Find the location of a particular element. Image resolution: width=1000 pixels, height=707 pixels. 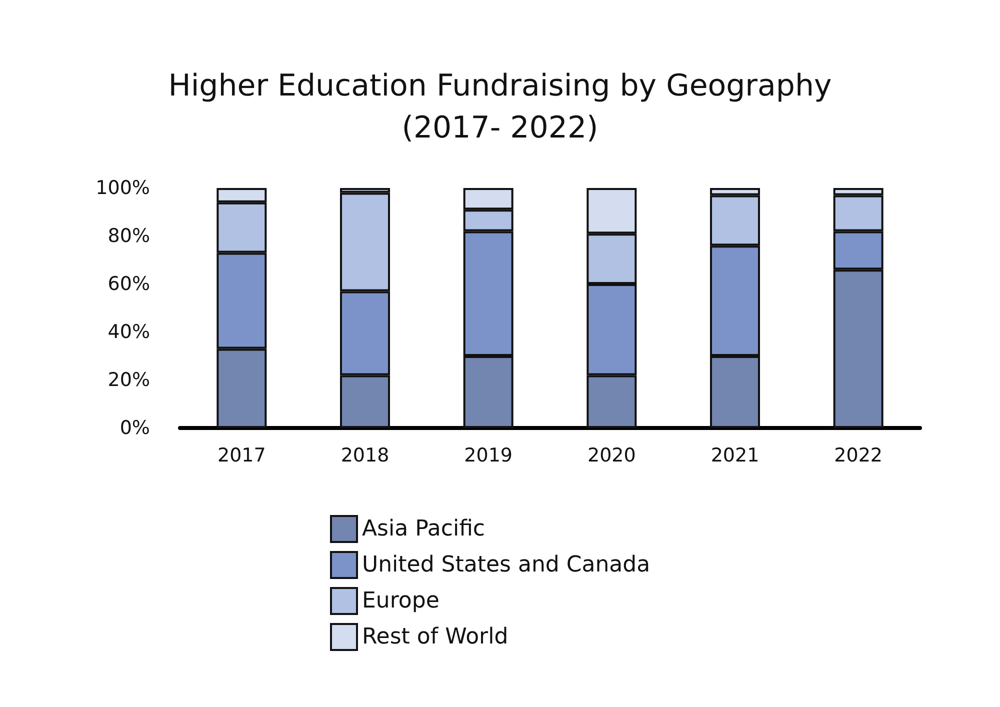

legend-label: Asia Pacific is located at coordinates (424, 529).